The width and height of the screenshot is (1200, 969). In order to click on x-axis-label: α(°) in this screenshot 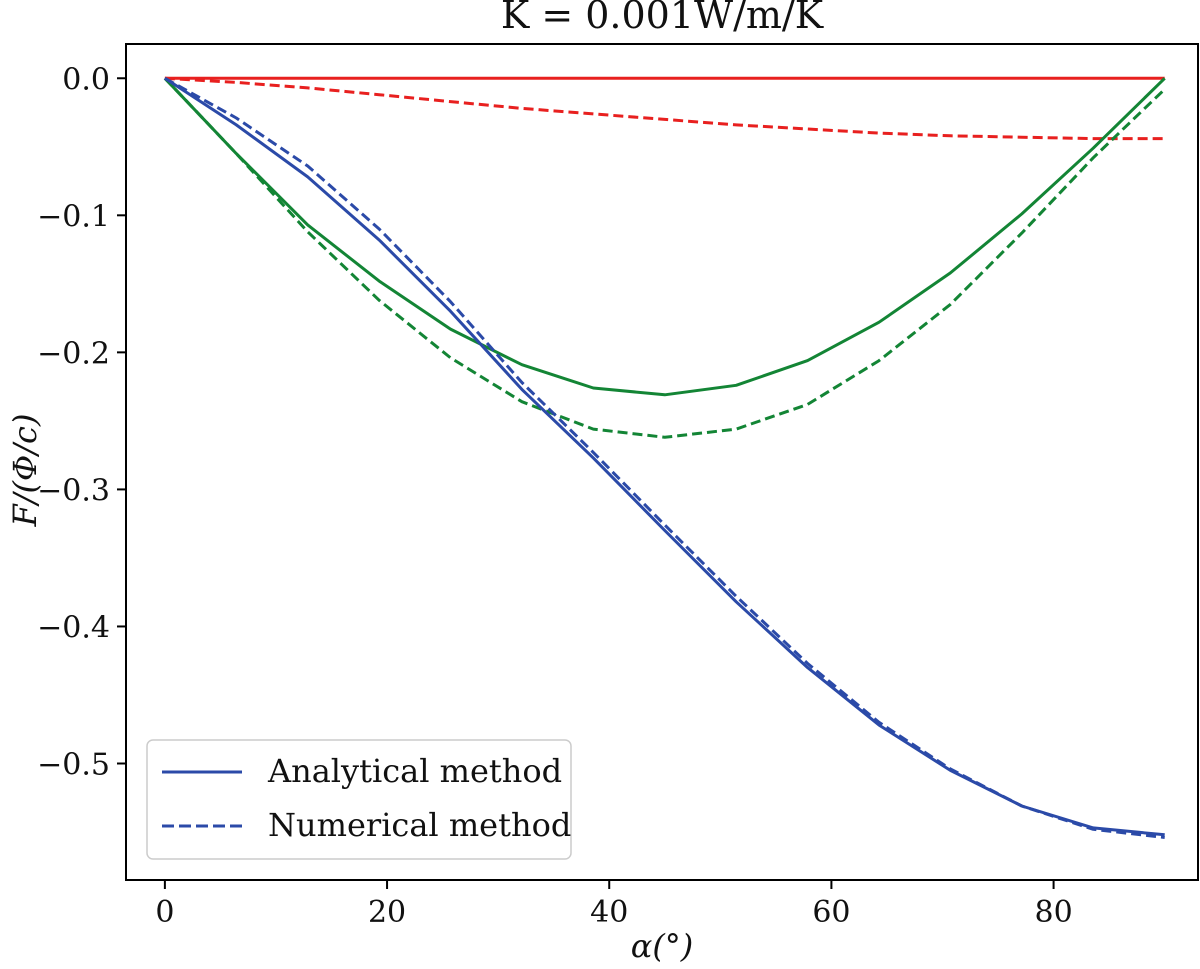, I will do `click(662, 946)`.